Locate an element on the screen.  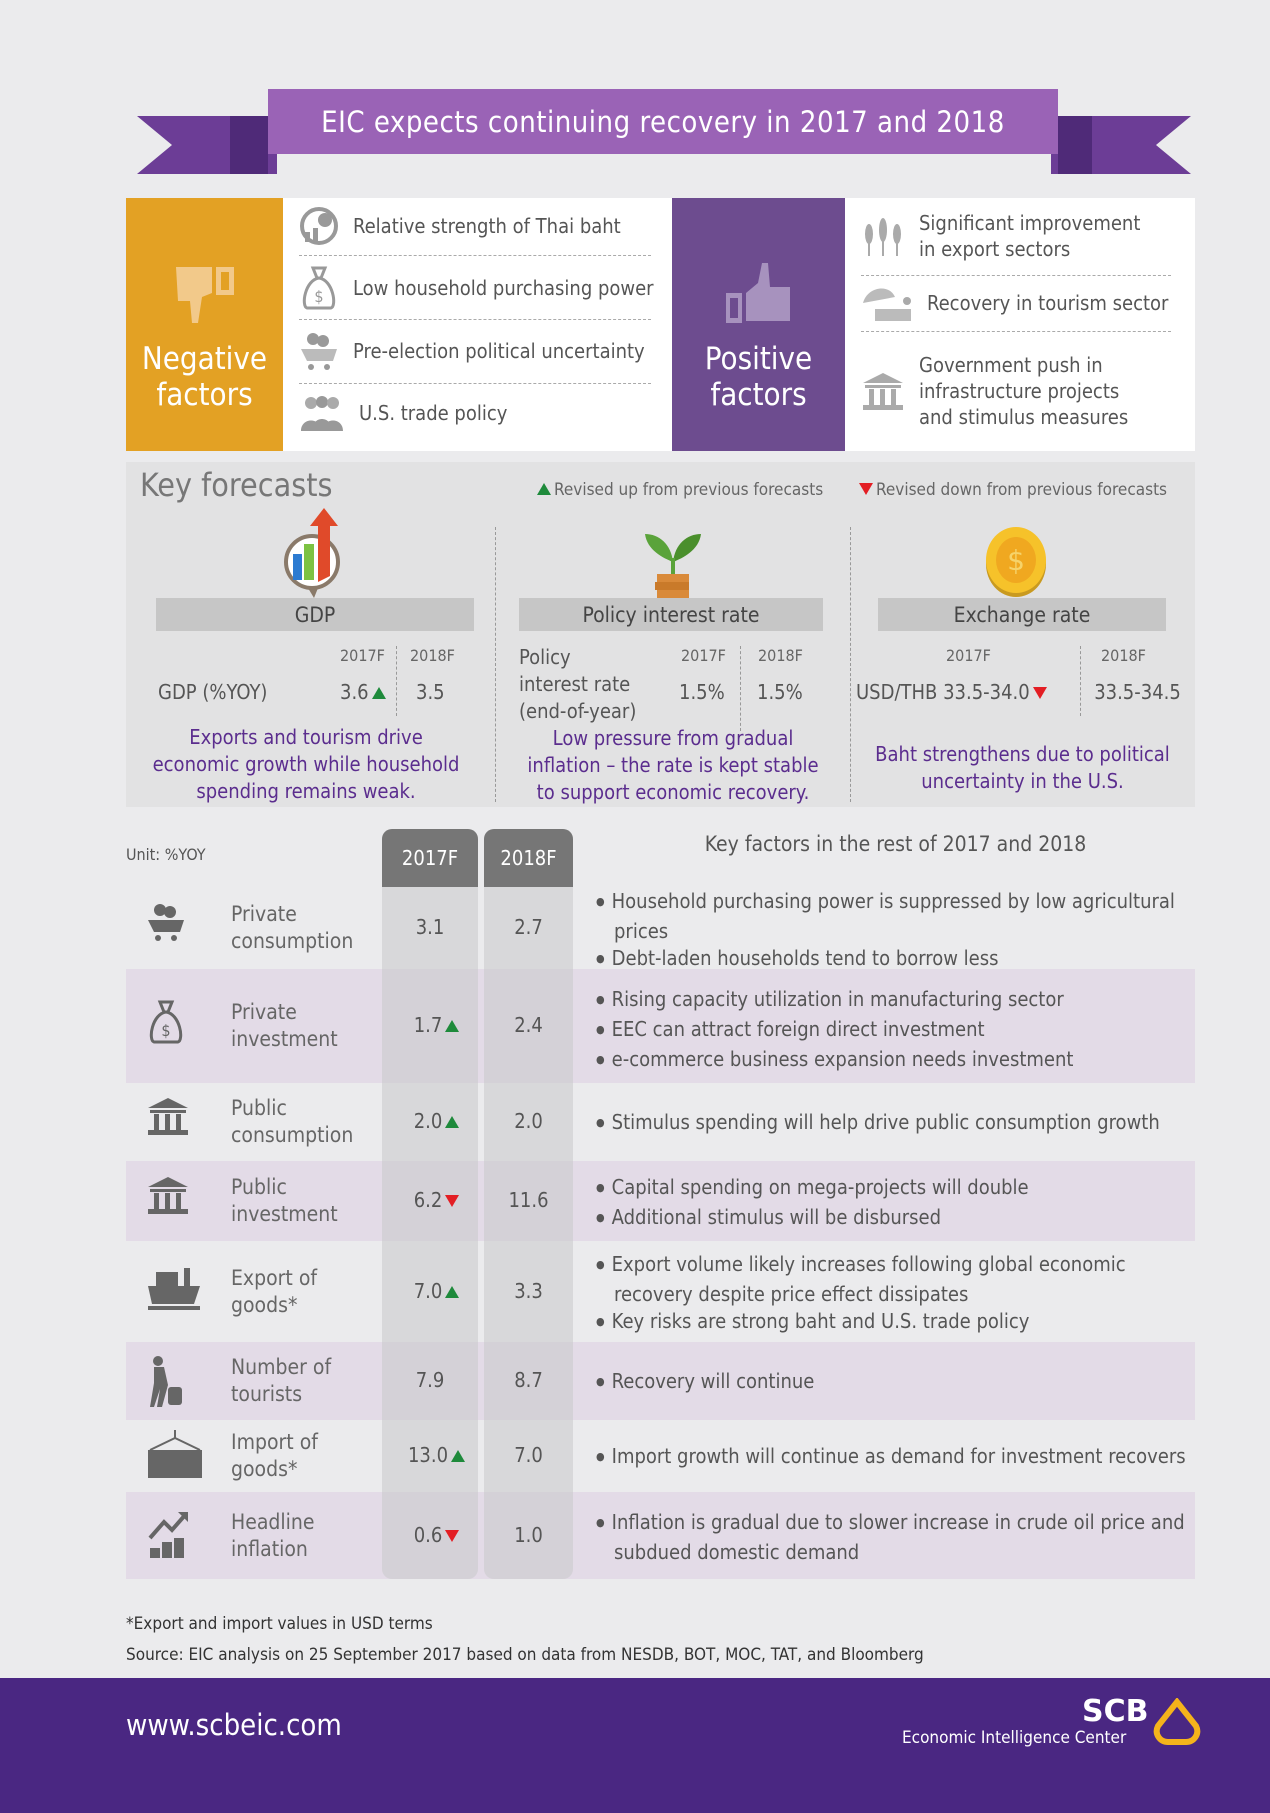
label-line: Number of is located at coordinates (281, 1367).